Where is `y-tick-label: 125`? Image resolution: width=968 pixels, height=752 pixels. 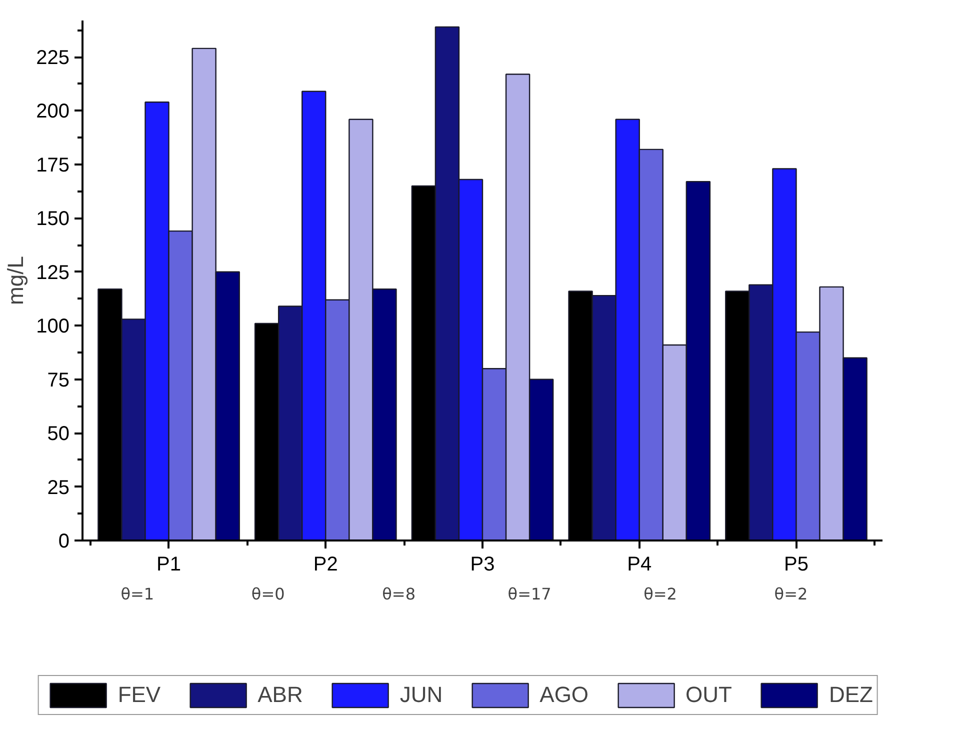 y-tick-label: 125 is located at coordinates (53, 273).